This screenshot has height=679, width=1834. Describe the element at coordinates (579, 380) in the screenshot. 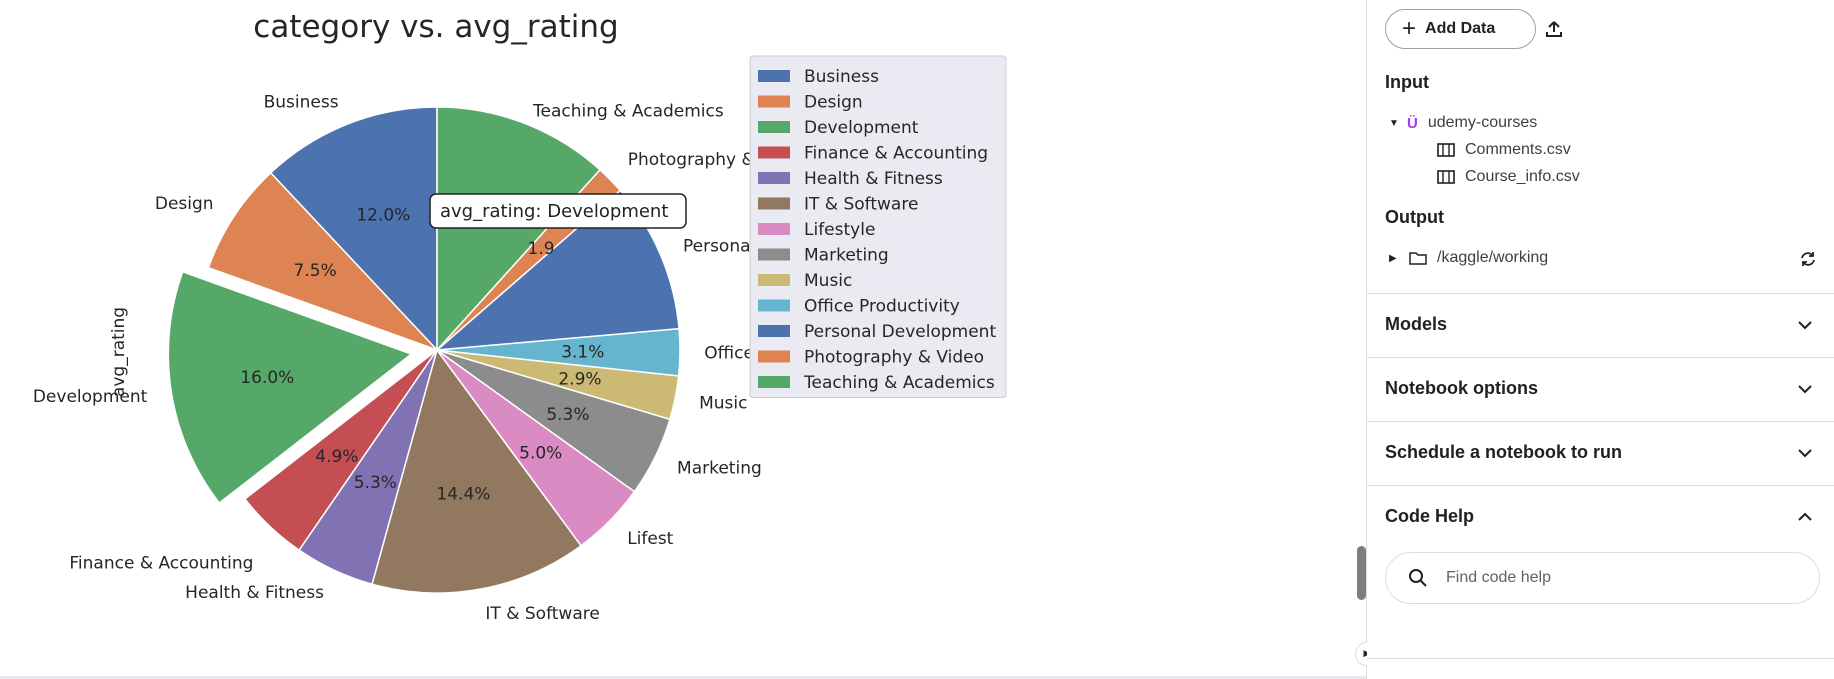

I see `percent-label-music: 2.9%` at that location.